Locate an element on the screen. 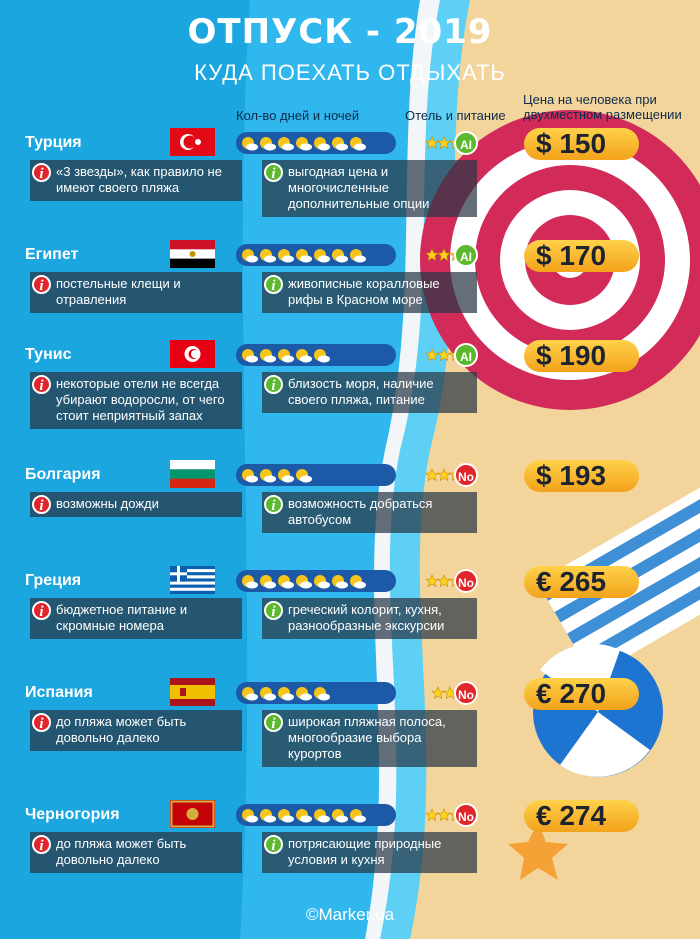 The image size is (700, 939). column-header: Отель и питание is located at coordinates (455, 115).